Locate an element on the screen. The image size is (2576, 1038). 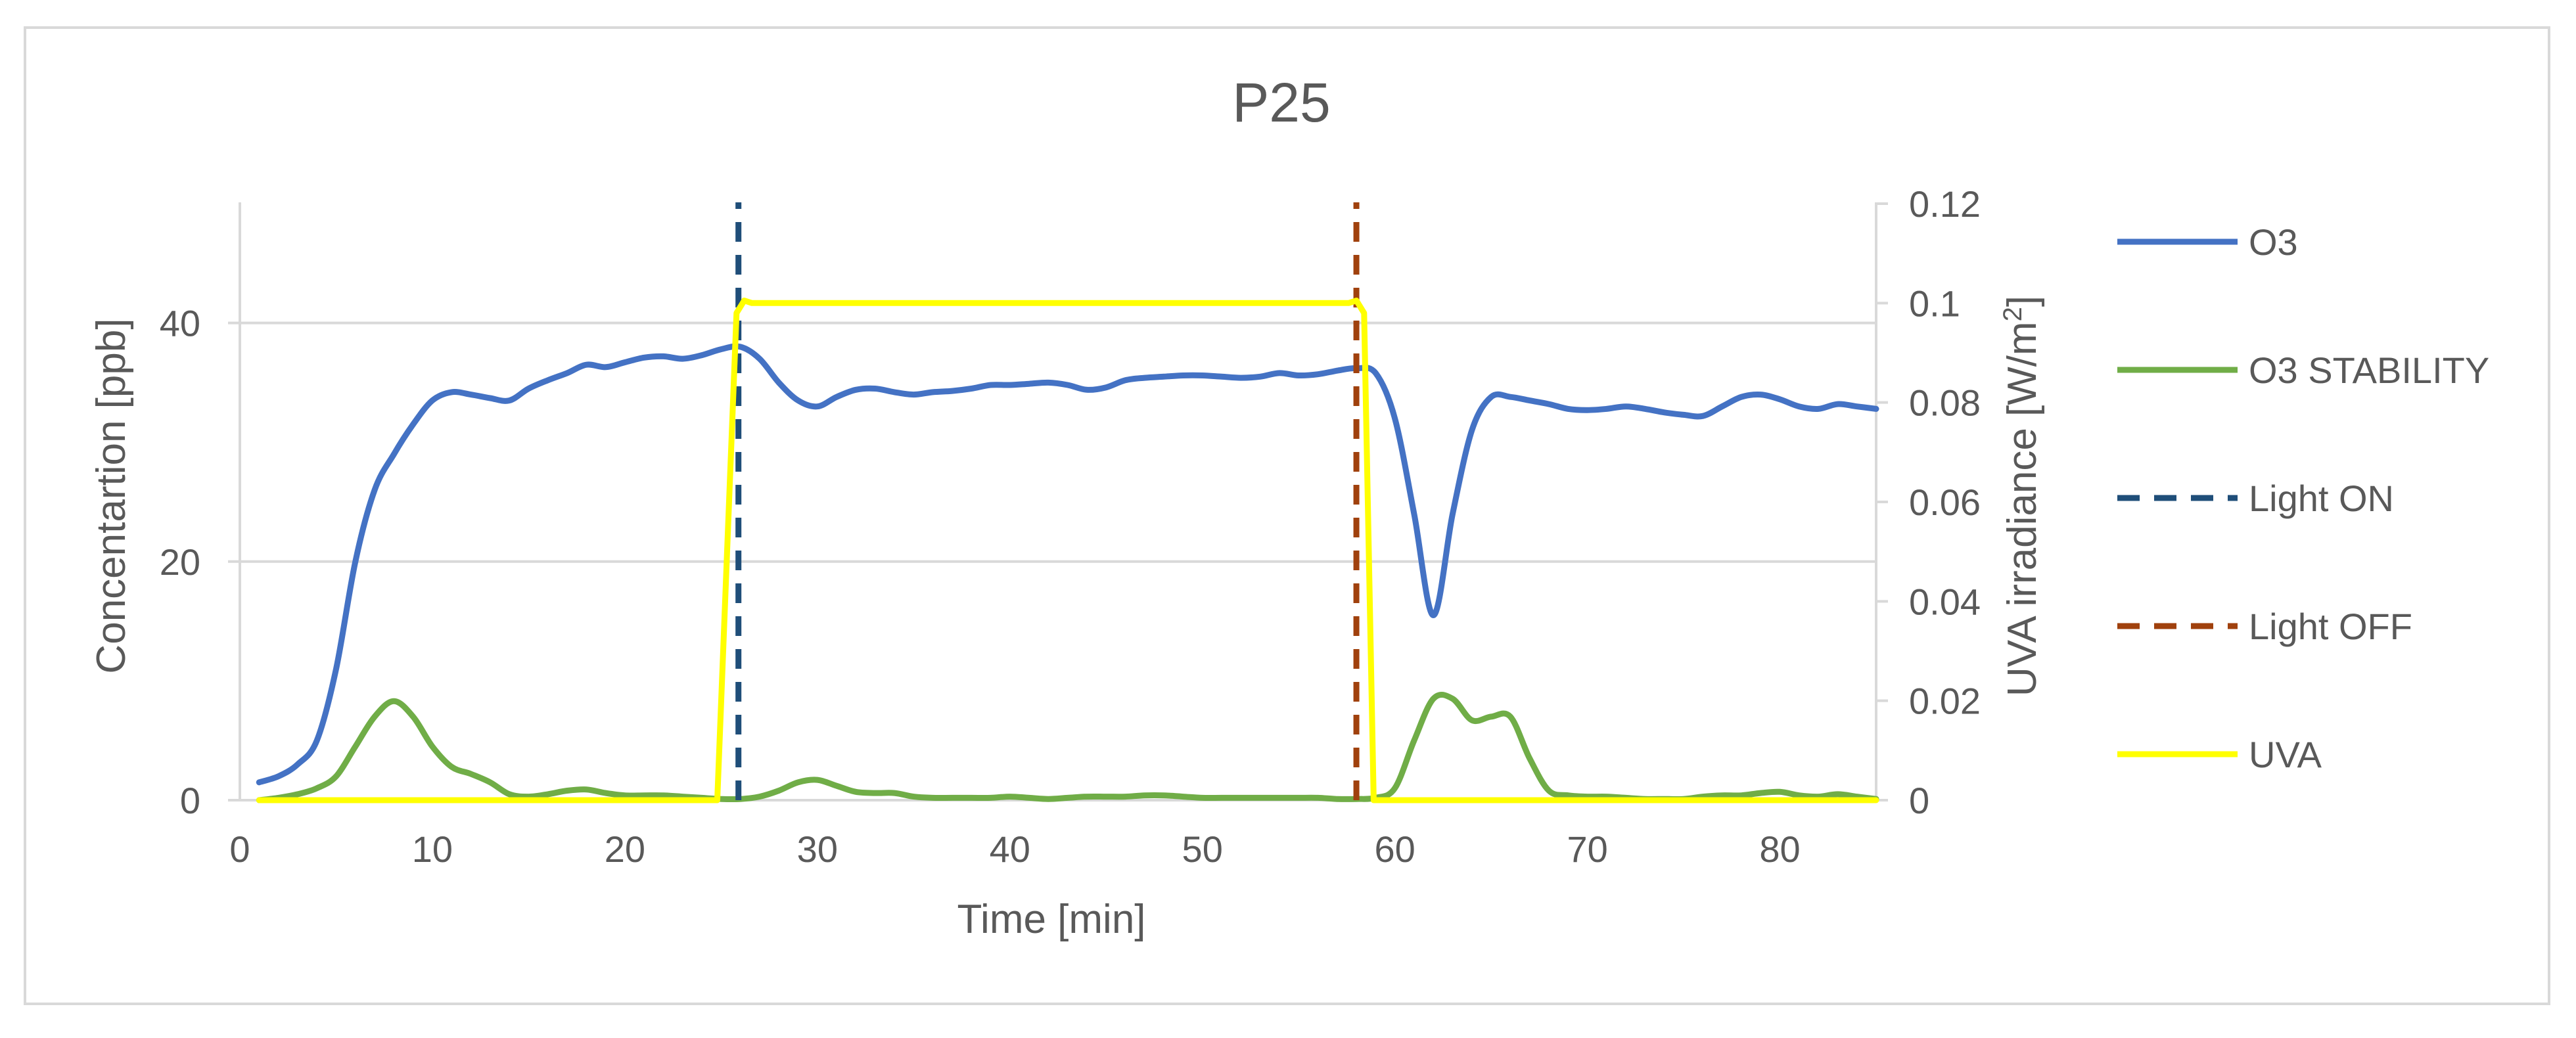
x-tick-label: 50 is located at coordinates (1202, 849).